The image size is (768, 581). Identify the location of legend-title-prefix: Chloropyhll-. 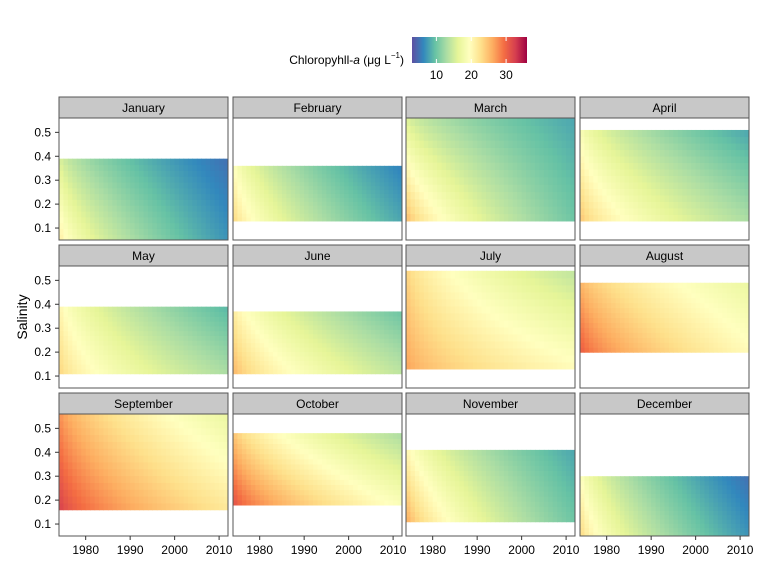
(321, 60).